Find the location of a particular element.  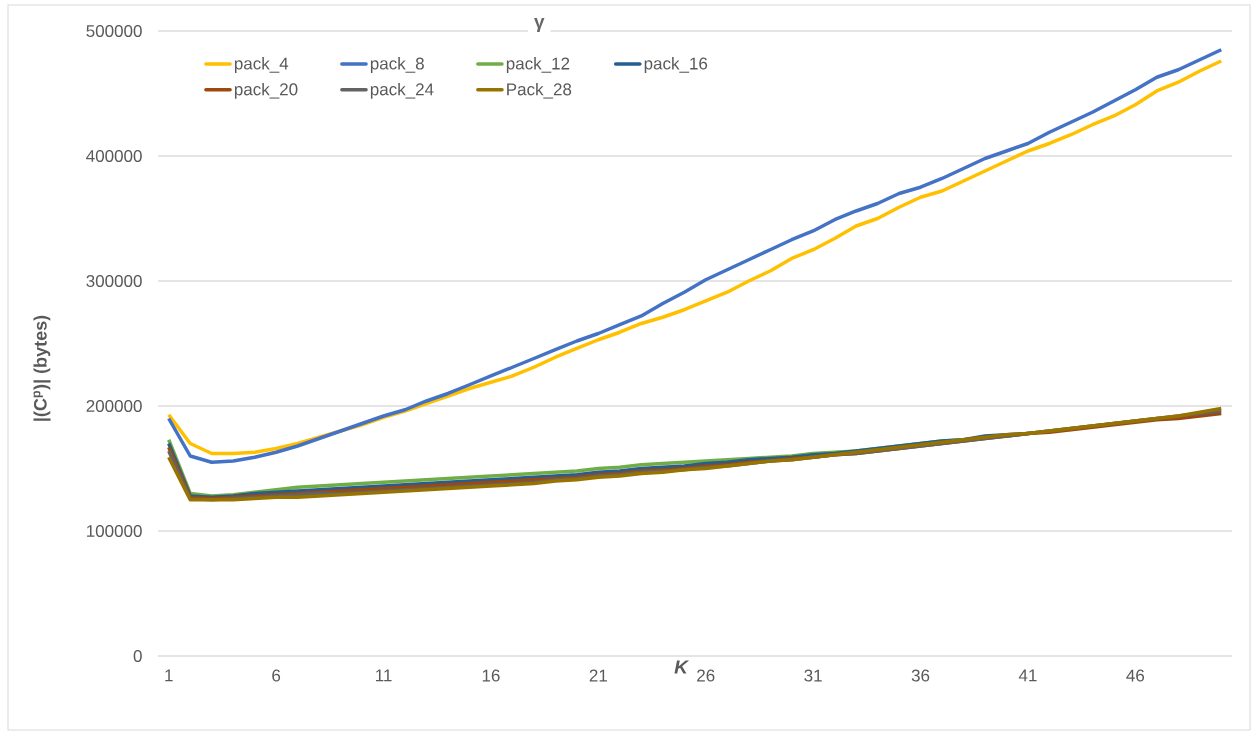

y-tick-label: 400000 is located at coordinates (114, 156).